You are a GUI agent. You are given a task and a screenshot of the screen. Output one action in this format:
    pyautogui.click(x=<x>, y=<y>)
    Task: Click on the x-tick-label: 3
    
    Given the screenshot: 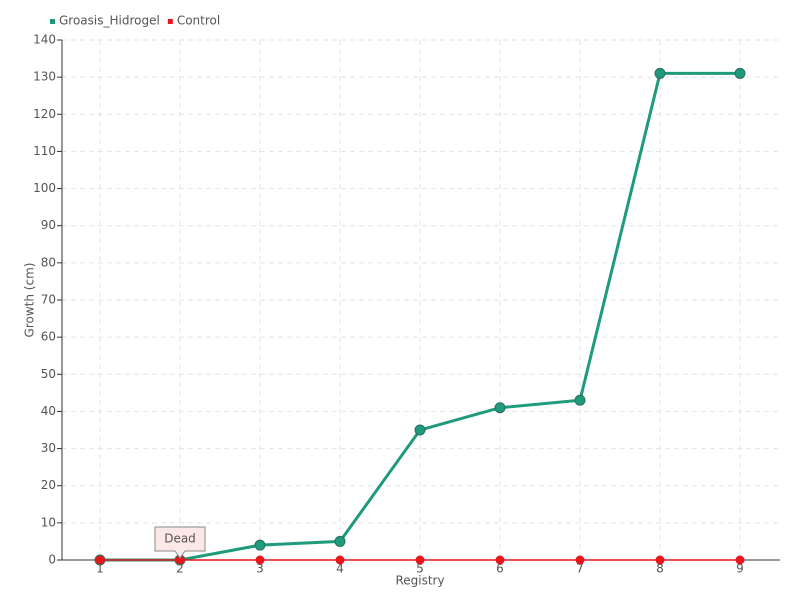 What is the action you would take?
    pyautogui.click(x=260, y=569)
    